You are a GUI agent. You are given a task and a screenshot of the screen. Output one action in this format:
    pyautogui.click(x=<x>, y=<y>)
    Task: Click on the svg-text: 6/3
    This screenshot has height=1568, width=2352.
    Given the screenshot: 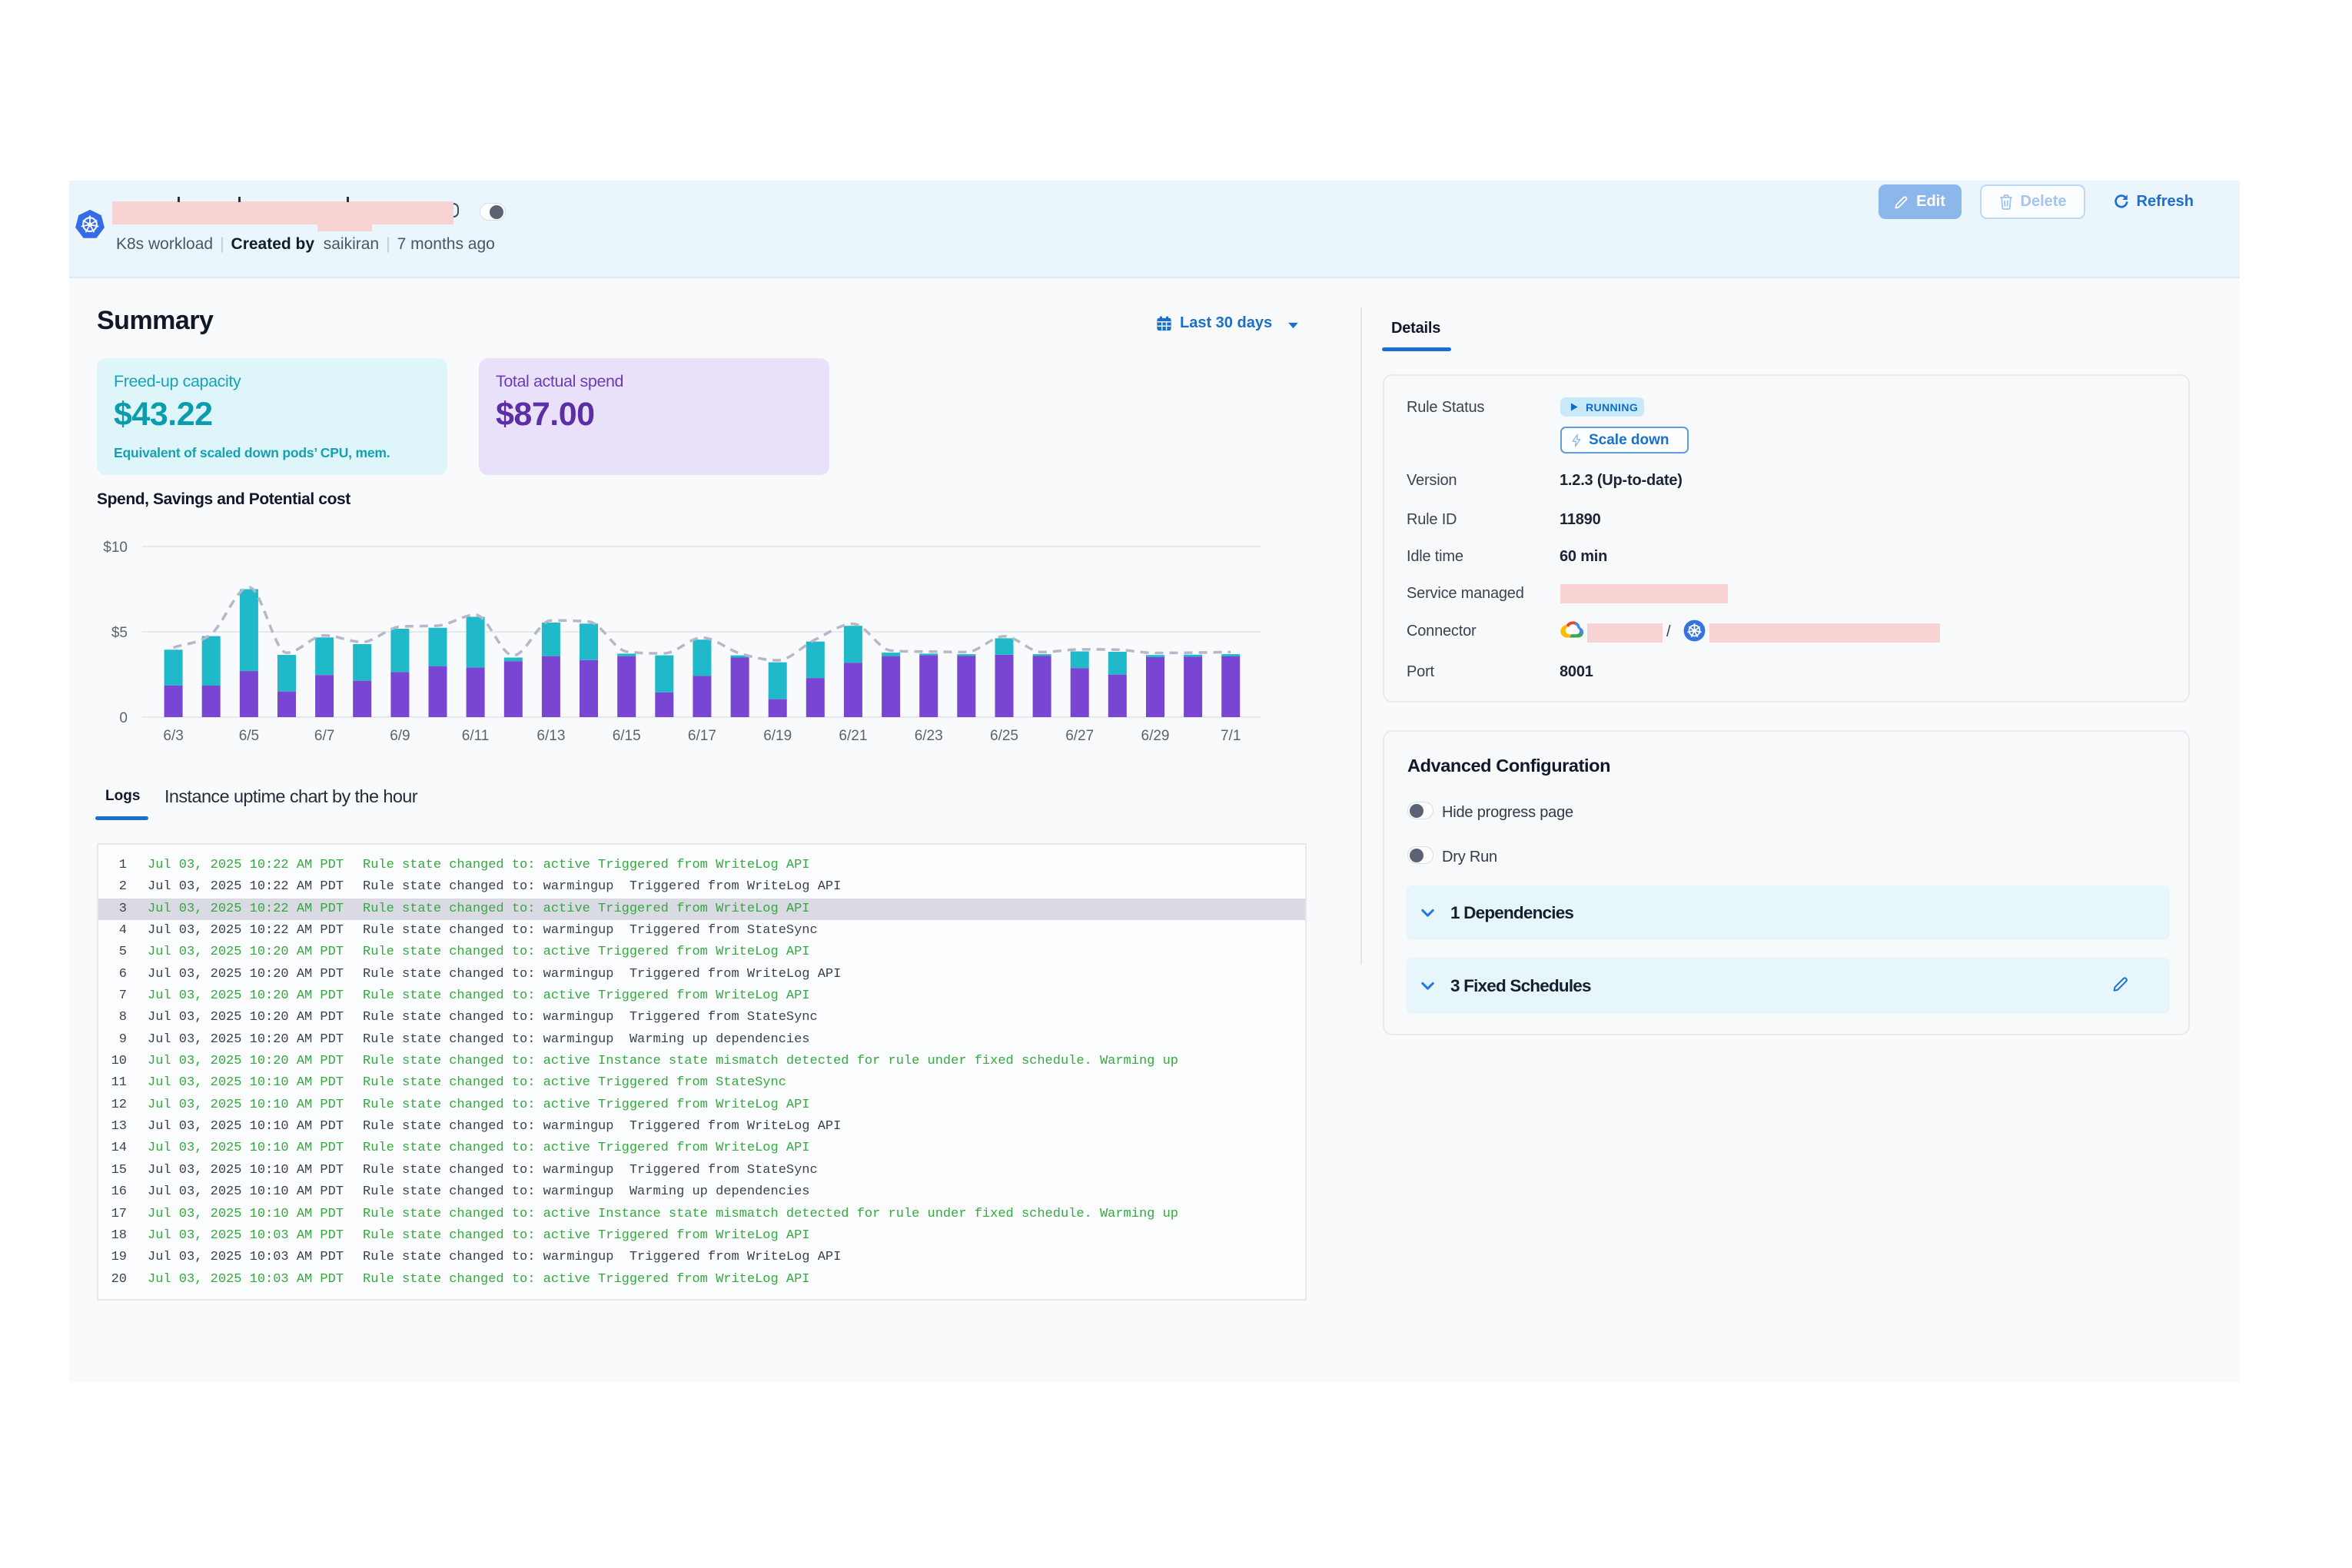 What is the action you would take?
    pyautogui.click(x=173, y=736)
    